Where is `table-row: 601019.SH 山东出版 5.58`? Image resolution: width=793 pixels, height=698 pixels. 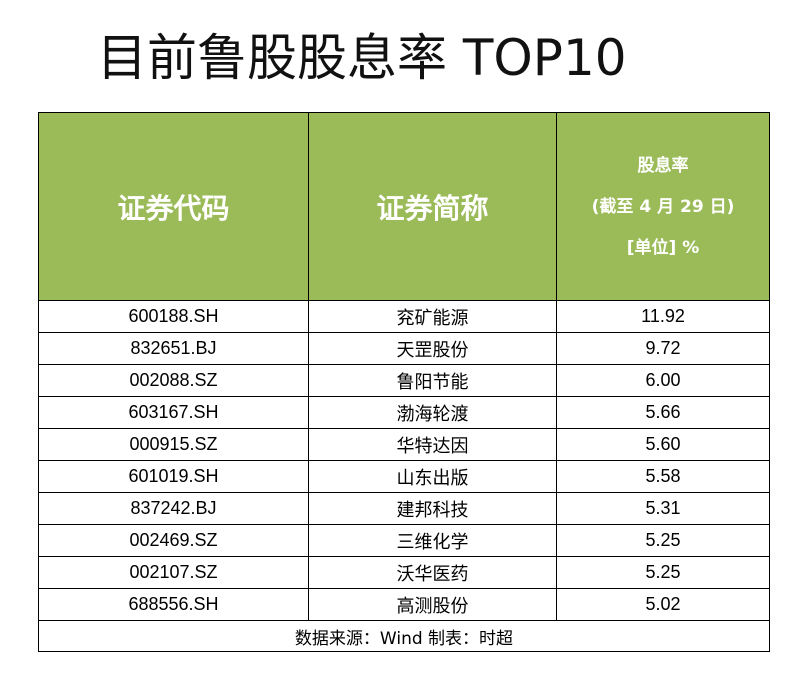
table-row: 601019.SH 山东出版 5.58 is located at coordinates (404, 476).